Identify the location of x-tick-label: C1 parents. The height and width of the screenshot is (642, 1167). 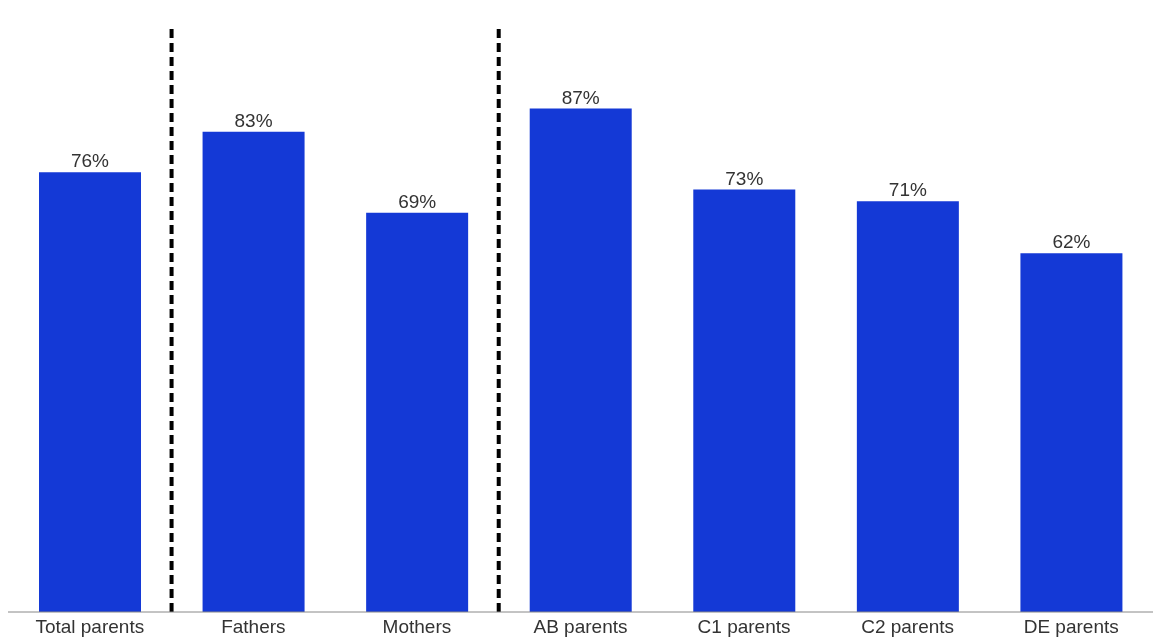
(744, 627).